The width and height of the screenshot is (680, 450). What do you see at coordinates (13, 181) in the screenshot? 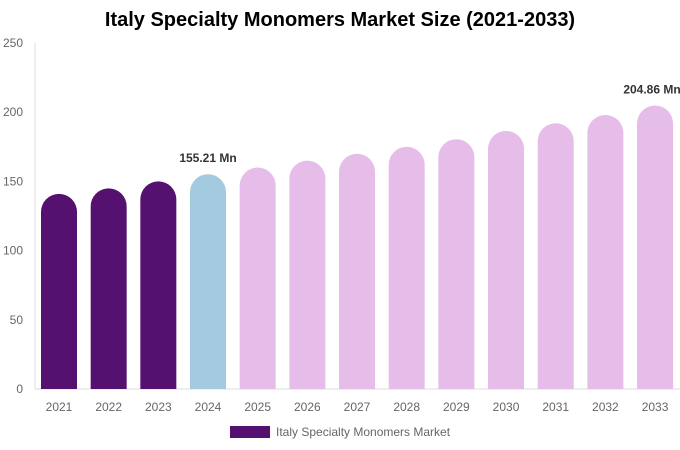
I see `y-tick-label: 150` at bounding box center [13, 181].